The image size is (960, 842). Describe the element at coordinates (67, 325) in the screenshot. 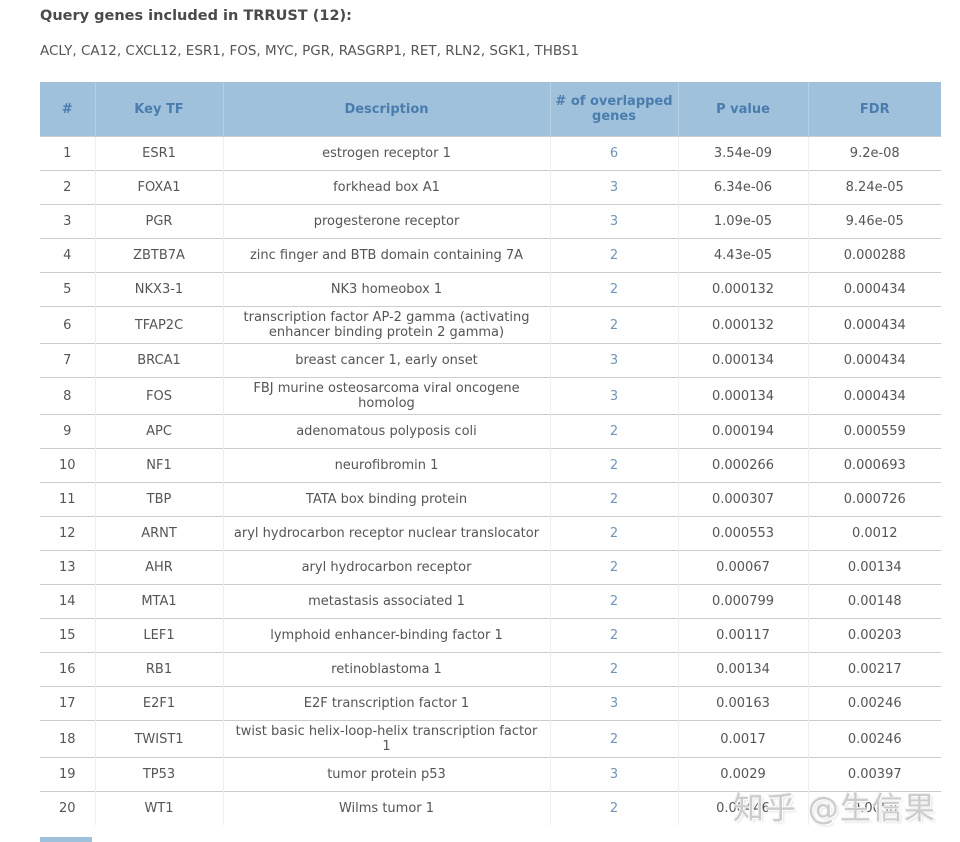

I see `rank-cell: 6` at that location.